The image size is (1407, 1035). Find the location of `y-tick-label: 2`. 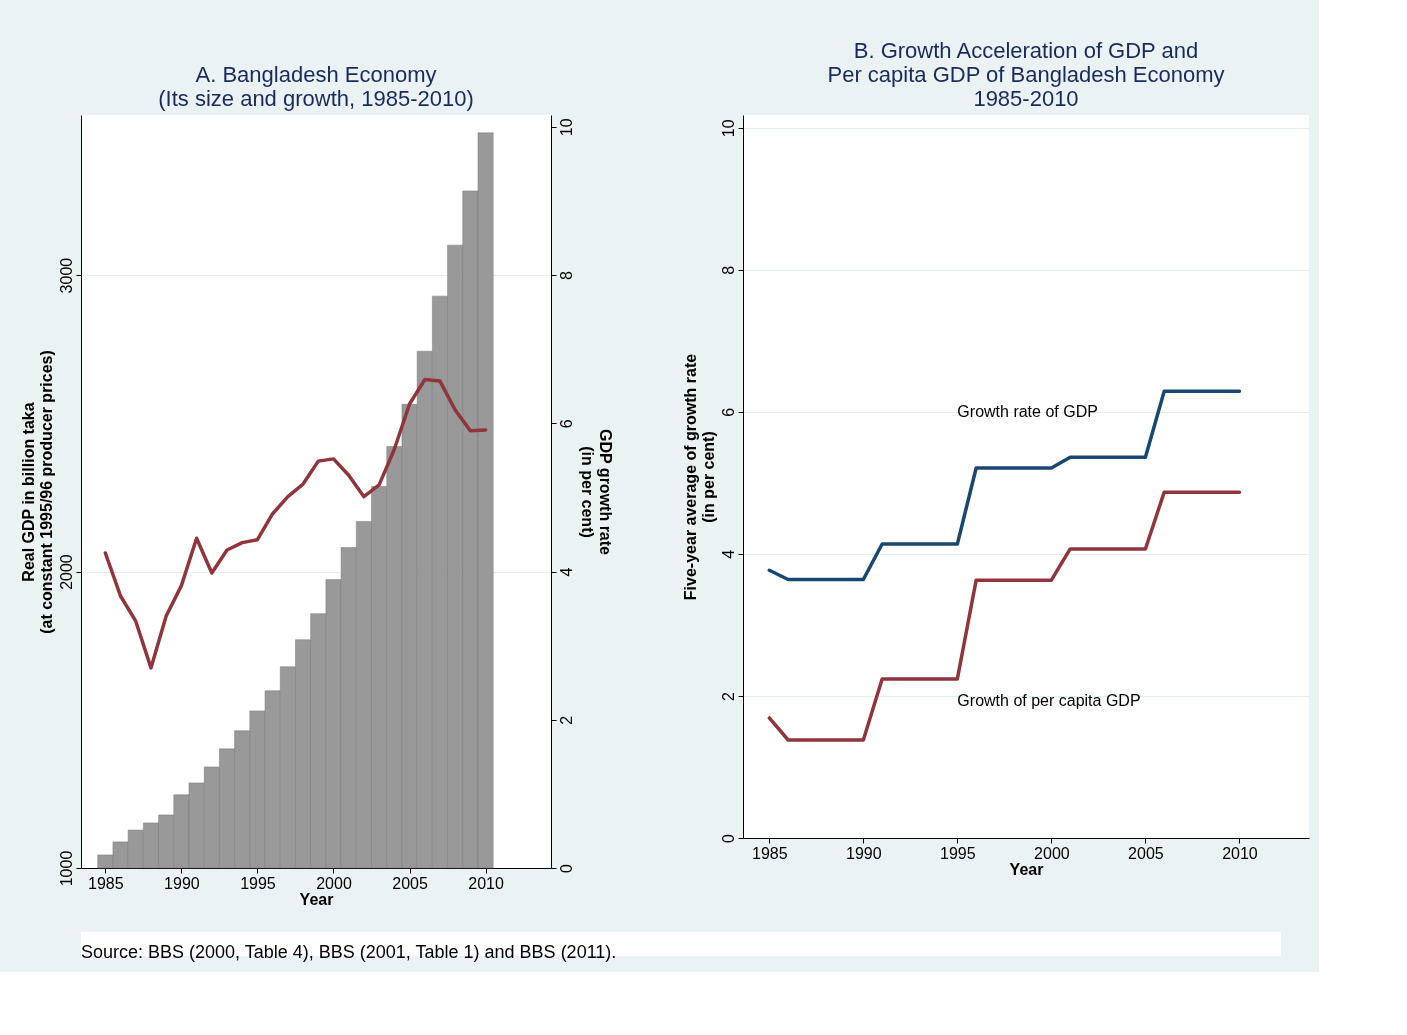

y-tick-label: 2 is located at coordinates (728, 696).